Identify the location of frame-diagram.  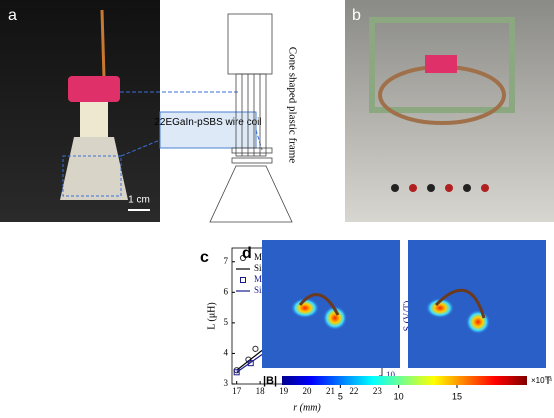
(251, 118).